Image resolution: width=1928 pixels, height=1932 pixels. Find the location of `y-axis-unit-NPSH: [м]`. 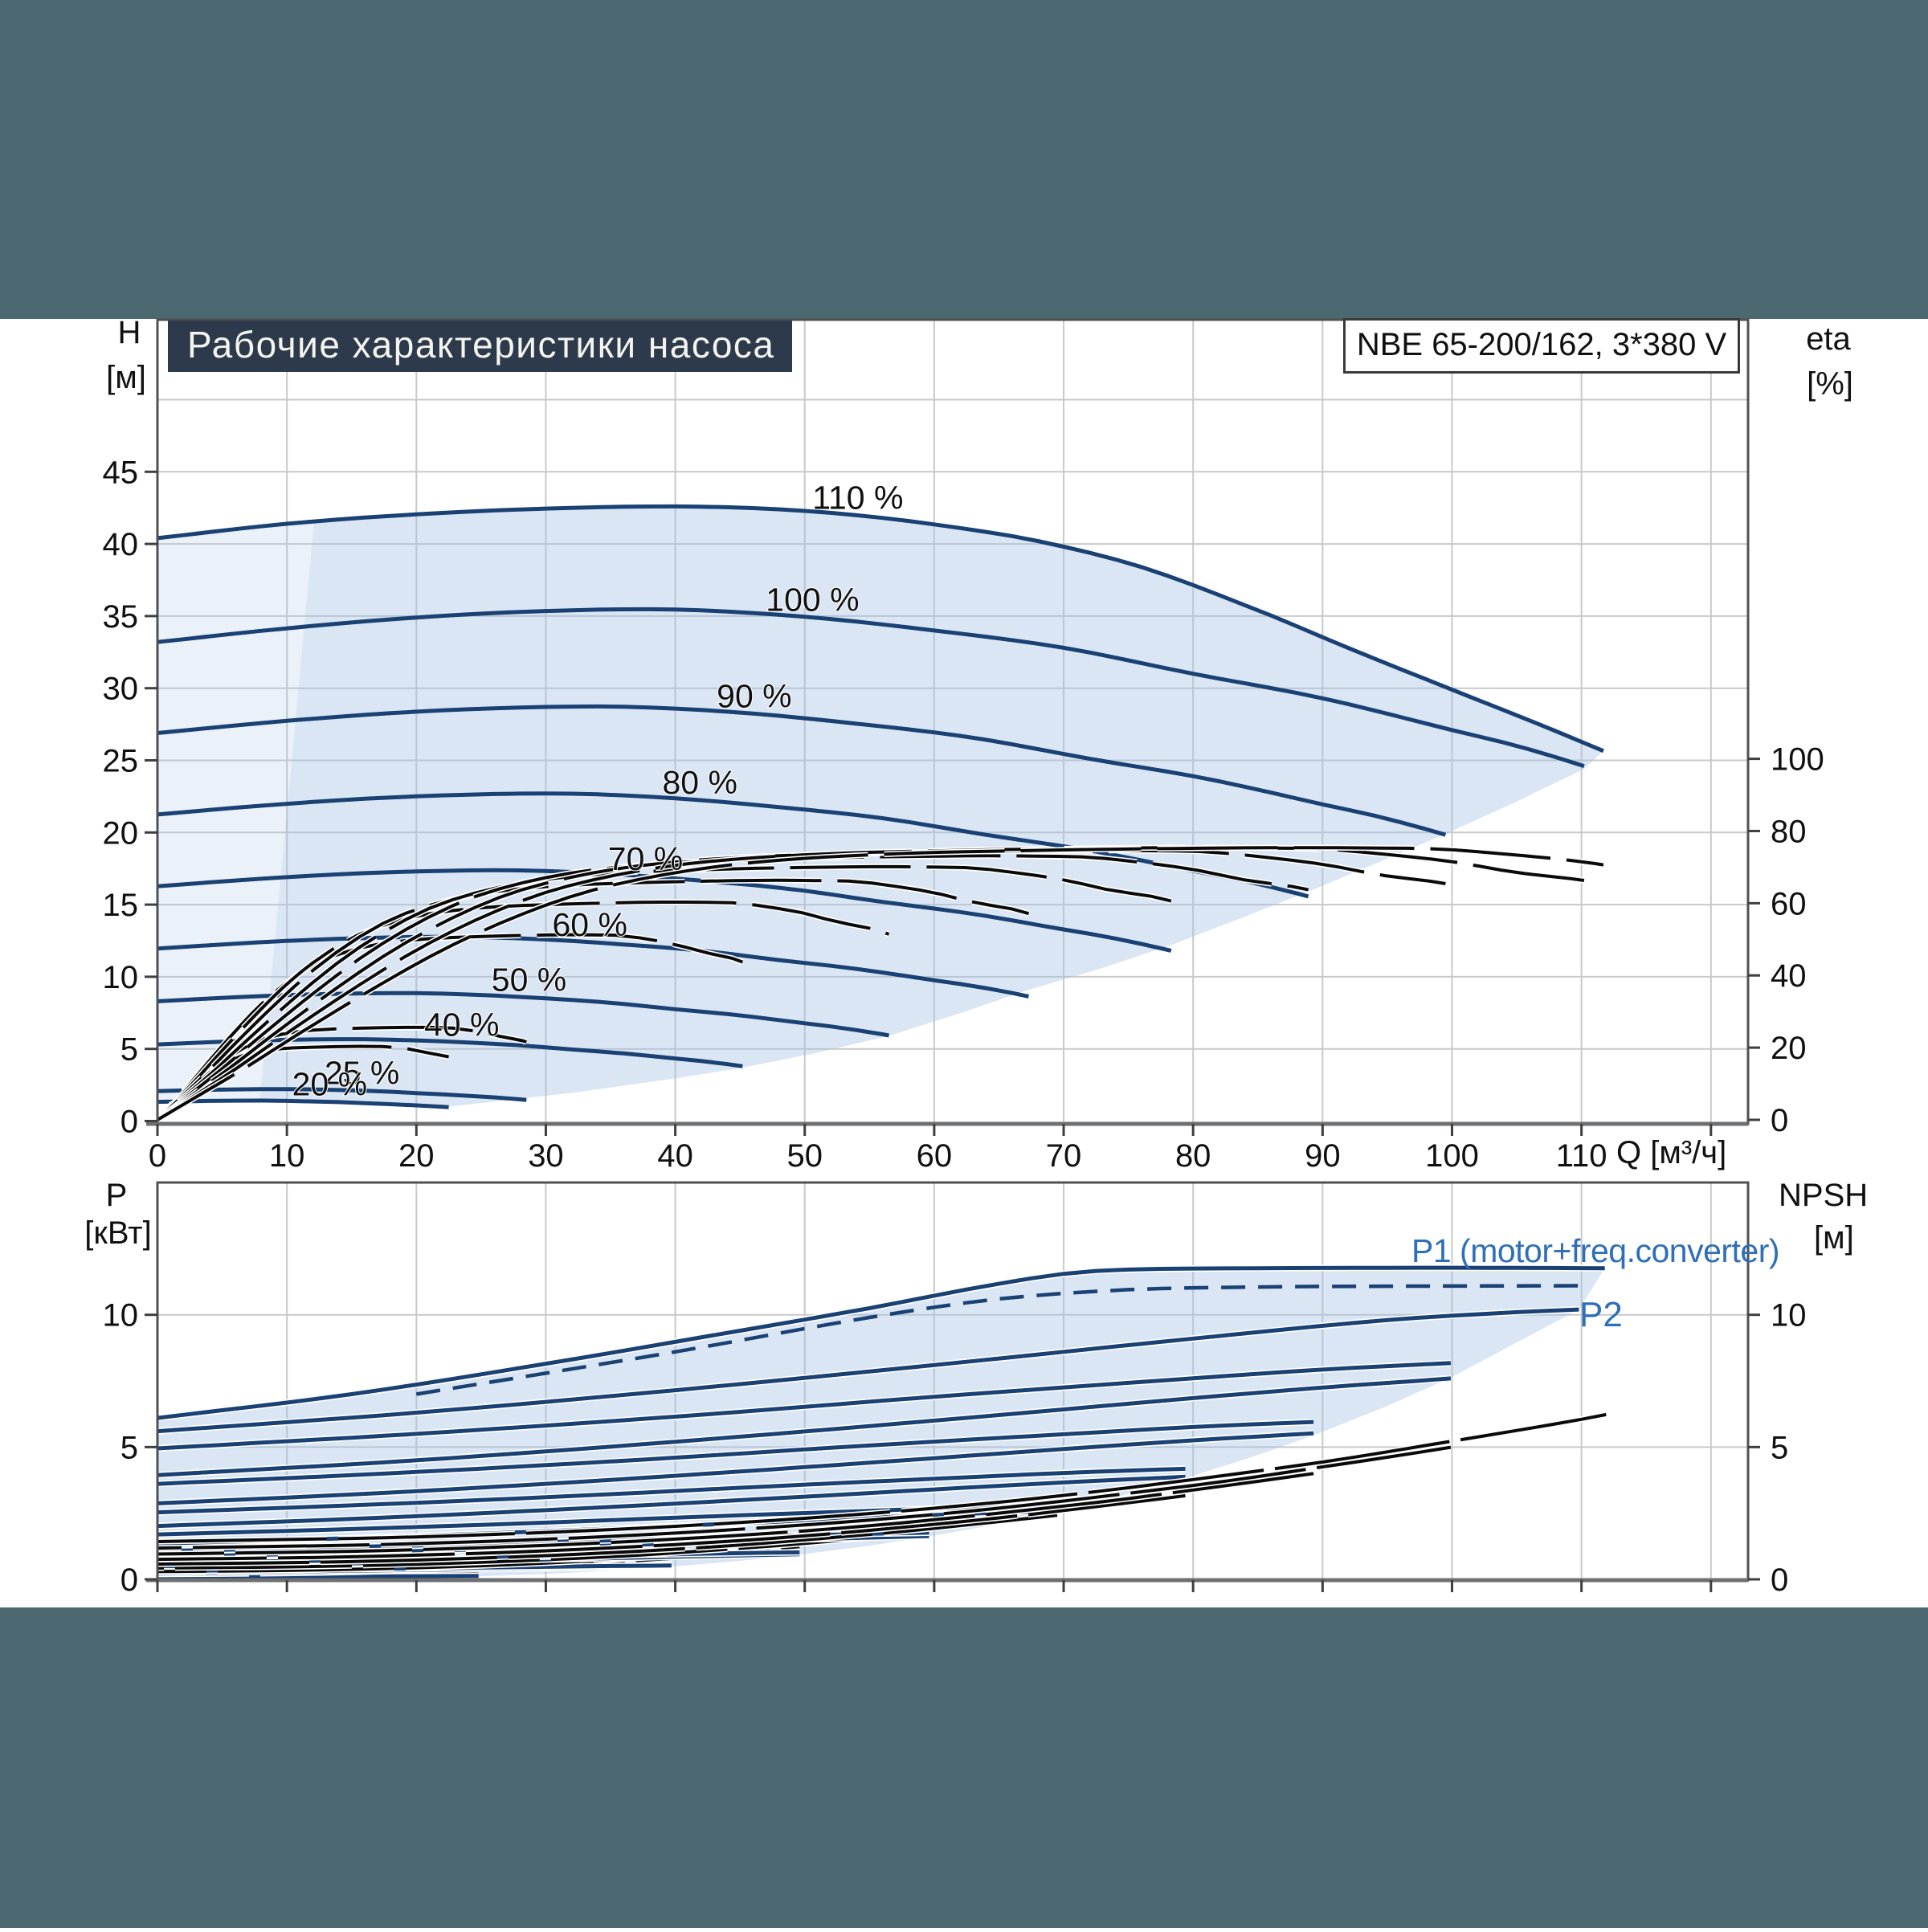

y-axis-unit-NPSH: [м] is located at coordinates (1834, 1238).